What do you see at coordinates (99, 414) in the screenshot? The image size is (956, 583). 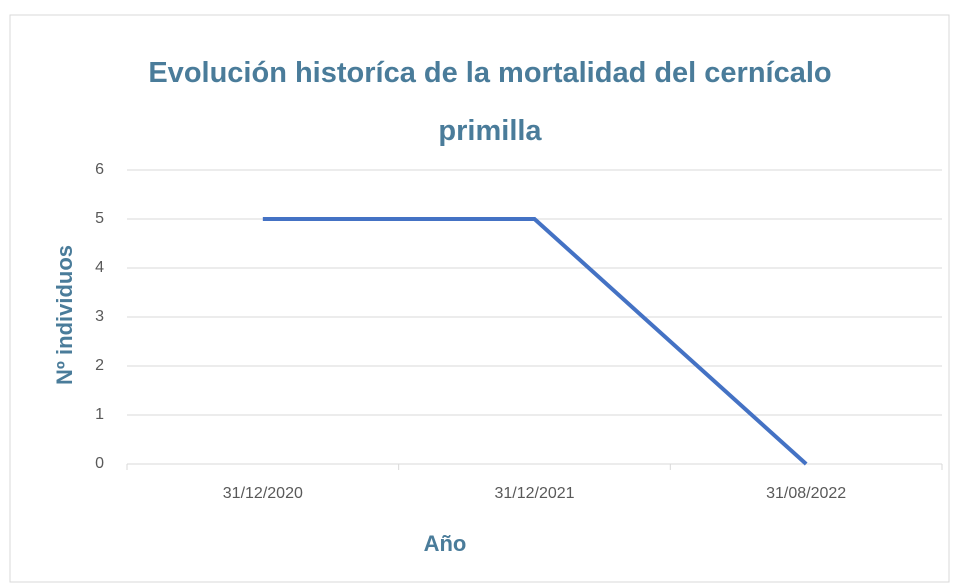 I see `y-tick-label: 1` at bounding box center [99, 414].